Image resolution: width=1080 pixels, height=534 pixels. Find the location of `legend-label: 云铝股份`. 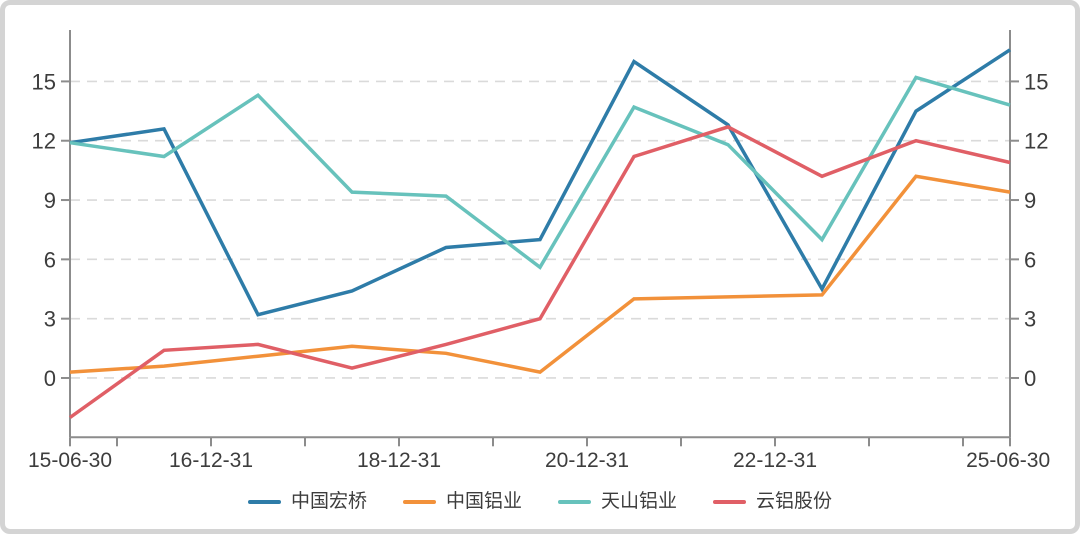

legend-label: 云铝股份 is located at coordinates (794, 501).